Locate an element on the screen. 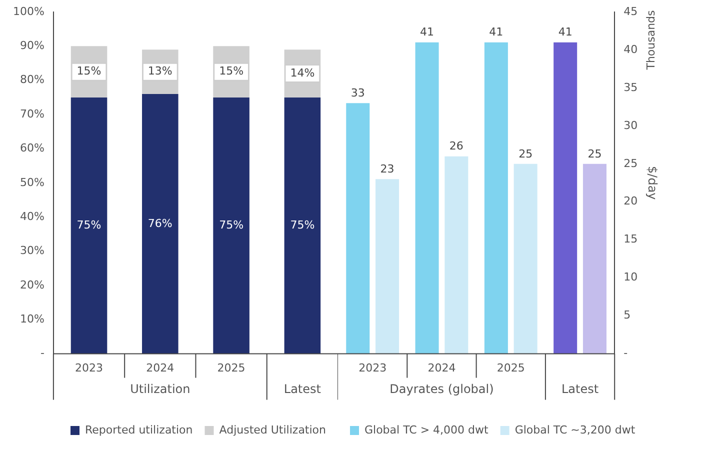  data-label: 13% is located at coordinates (160, 71).